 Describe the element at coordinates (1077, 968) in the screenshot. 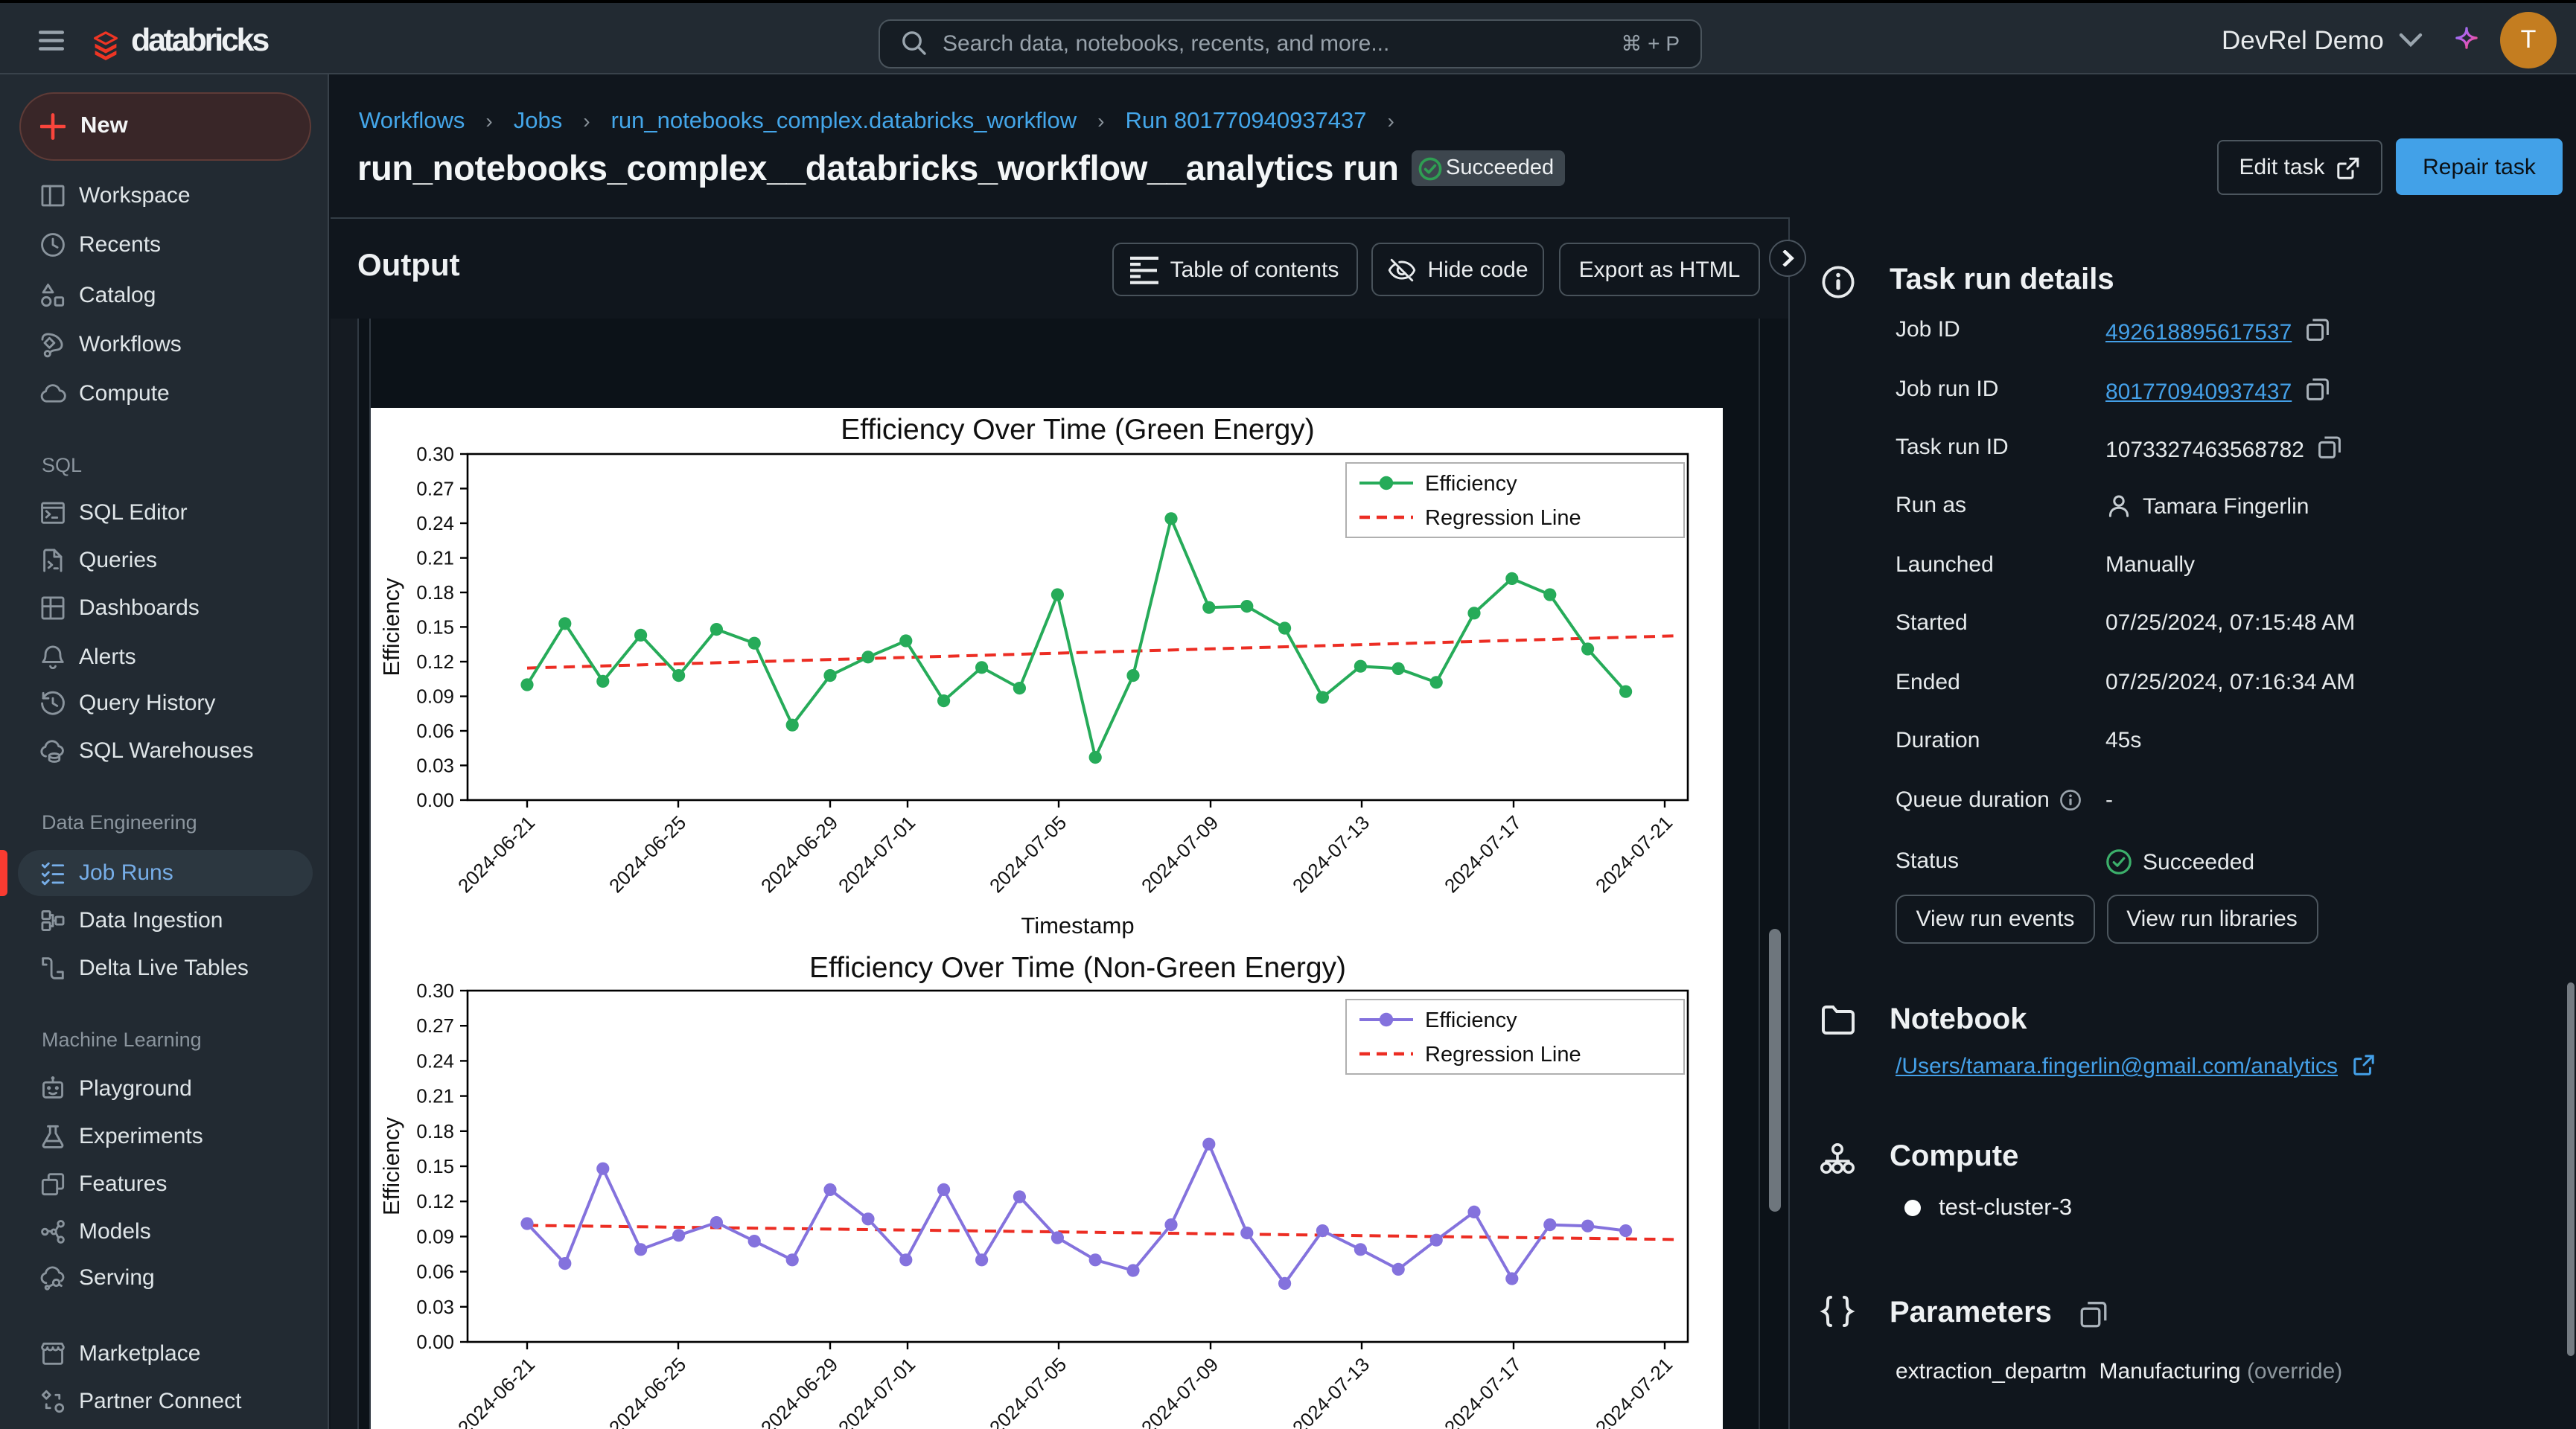

I see `svg-text:Efficiency Over Time (Non-Gree: Efficiency Over Time (Non-Green Energy)` at that location.